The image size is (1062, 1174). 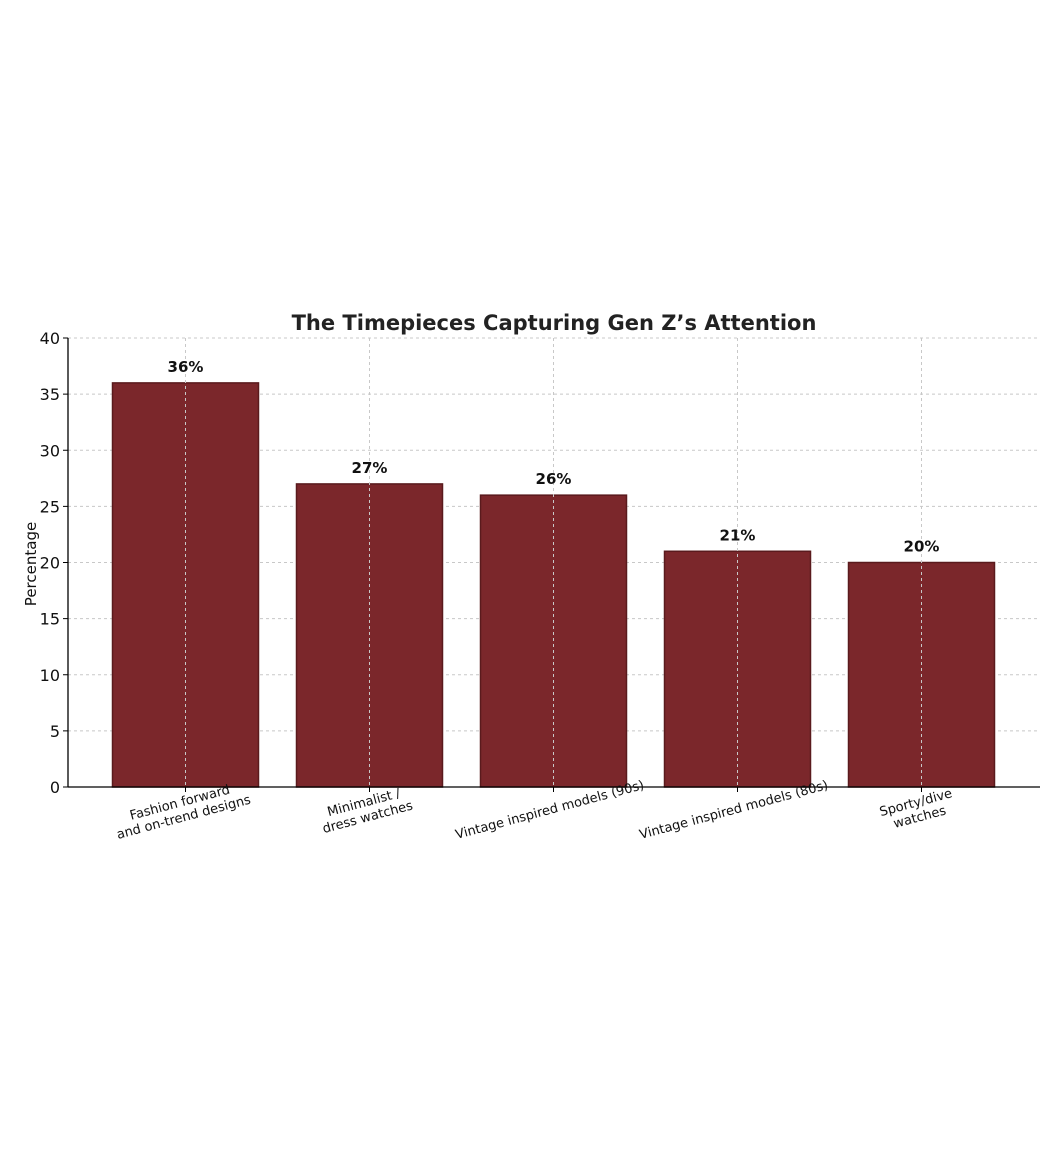 What do you see at coordinates (738, 535) in the screenshot?
I see `data-label: 21%` at bounding box center [738, 535].